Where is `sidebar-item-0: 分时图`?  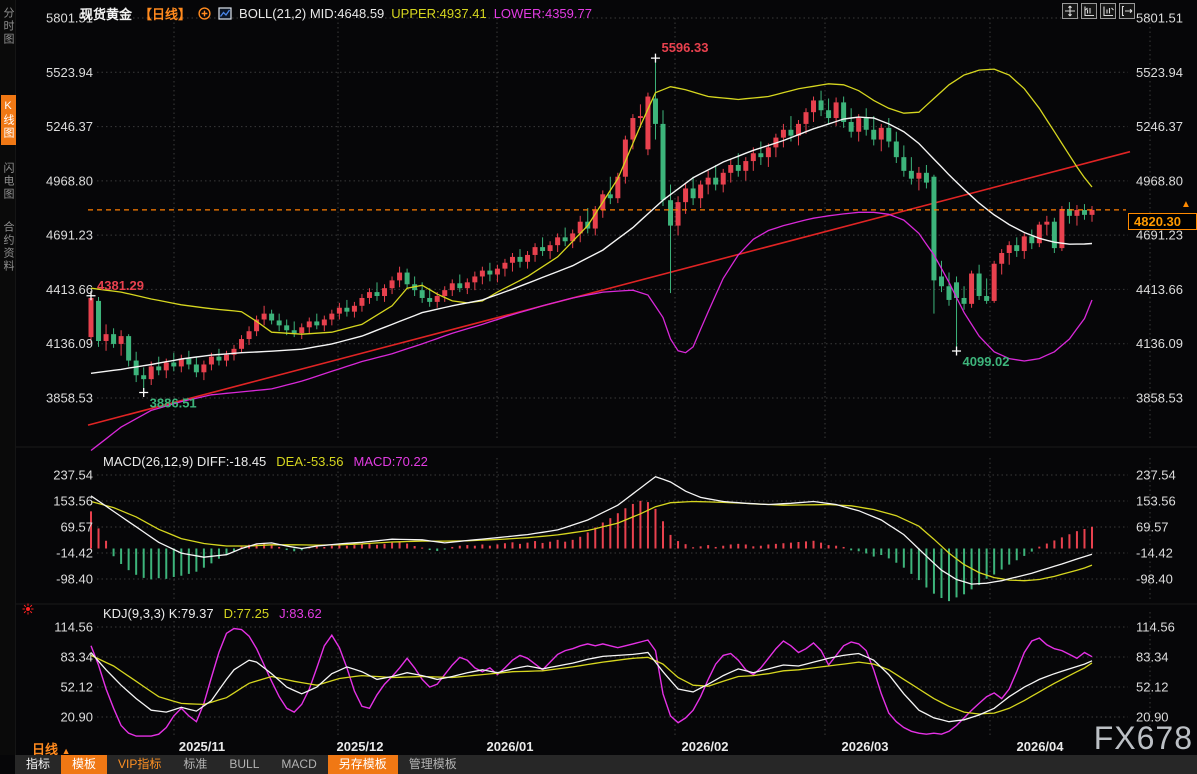 sidebar-item-0: 分时图 is located at coordinates (8, 26).